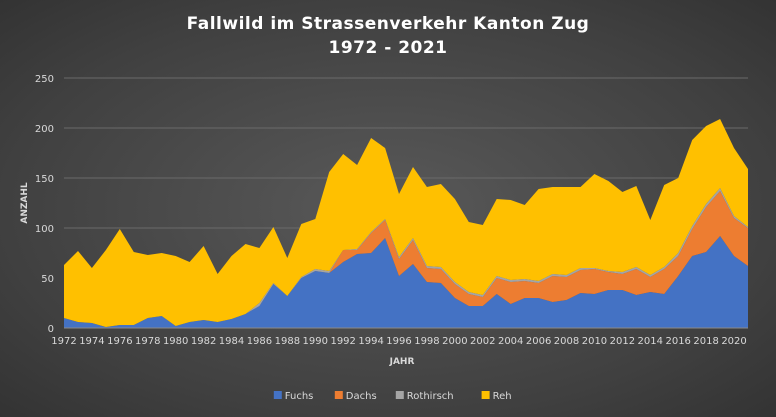  Describe the element at coordinates (44, 179) in the screenshot. I see `y-tick-label: 150` at that location.